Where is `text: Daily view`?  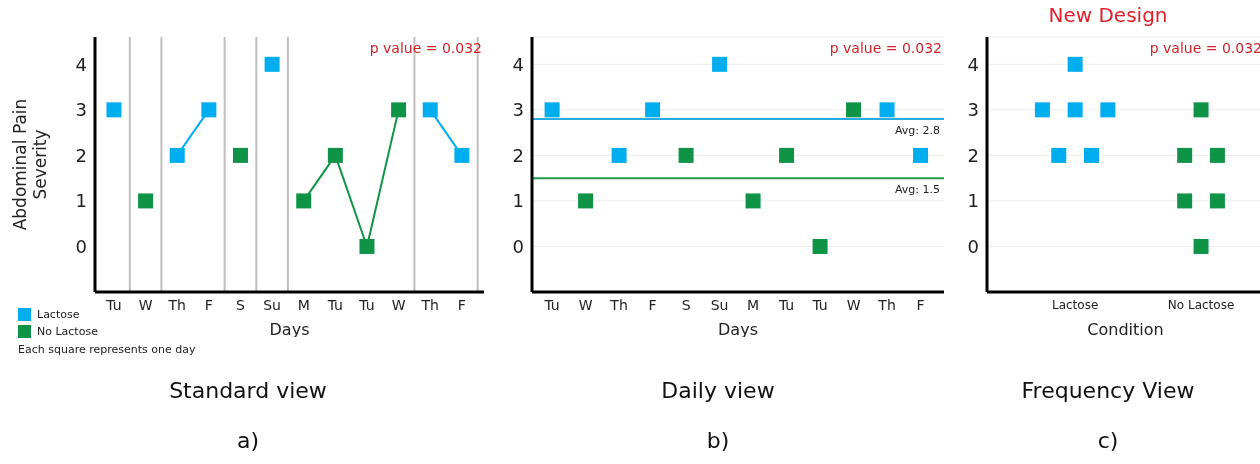 text: Daily view is located at coordinates (718, 390).